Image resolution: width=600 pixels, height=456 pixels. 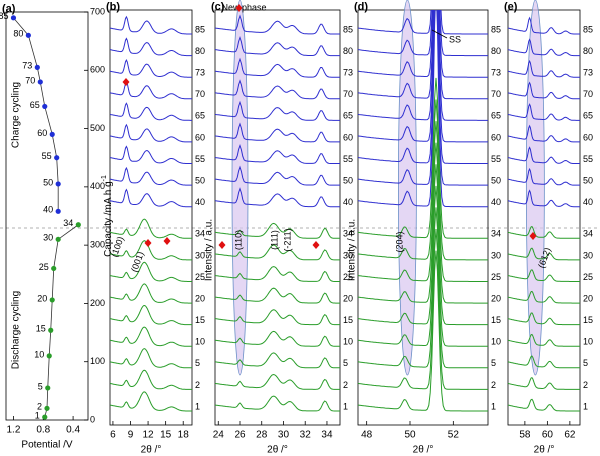 What do you see at coordinates (588, 159) in the screenshot?
I see `curve-label: 55` at bounding box center [588, 159].